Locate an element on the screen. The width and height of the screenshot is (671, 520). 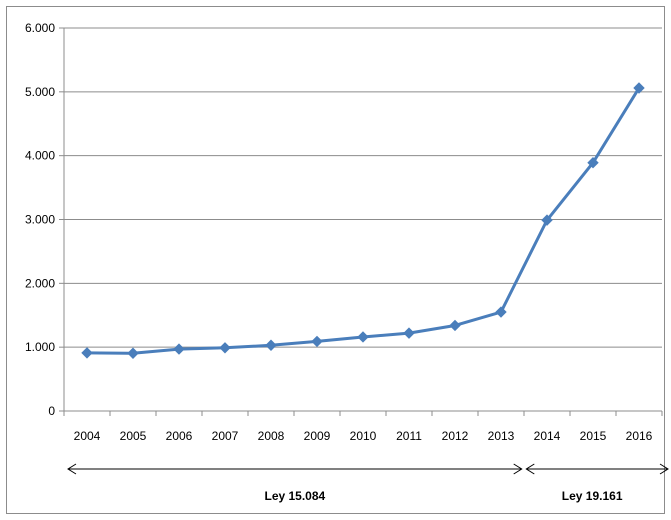
x-tick-label: 2009 is located at coordinates (317, 436).